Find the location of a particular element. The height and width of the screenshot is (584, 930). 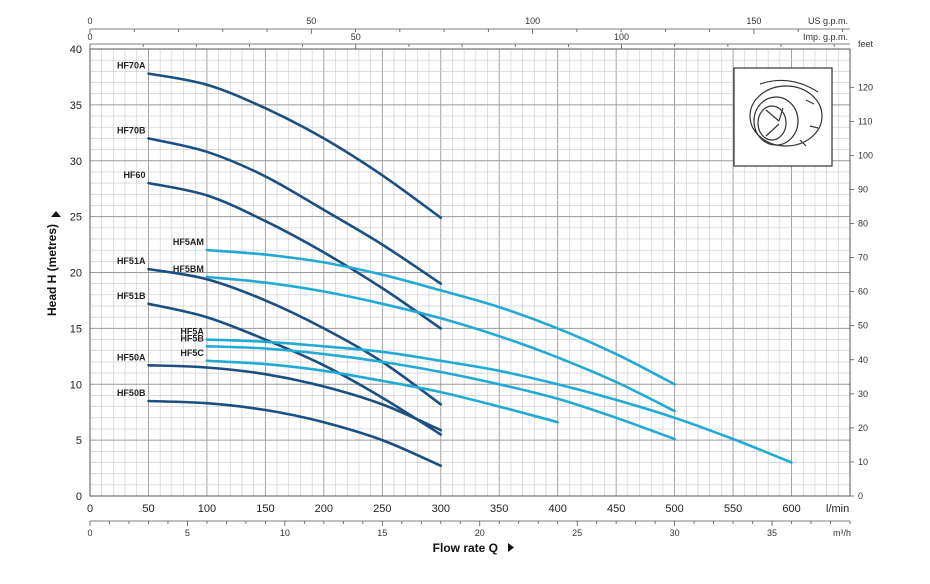

series-line-hf5a is located at coordinates (499, 401).